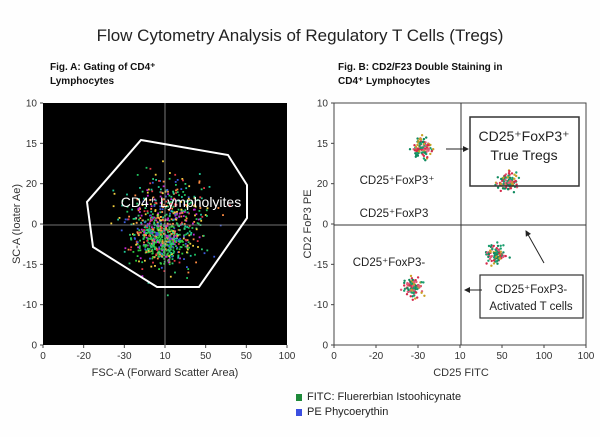  Describe the element at coordinates (524, 151) in the screenshot. I see `tregs-box` at that location.